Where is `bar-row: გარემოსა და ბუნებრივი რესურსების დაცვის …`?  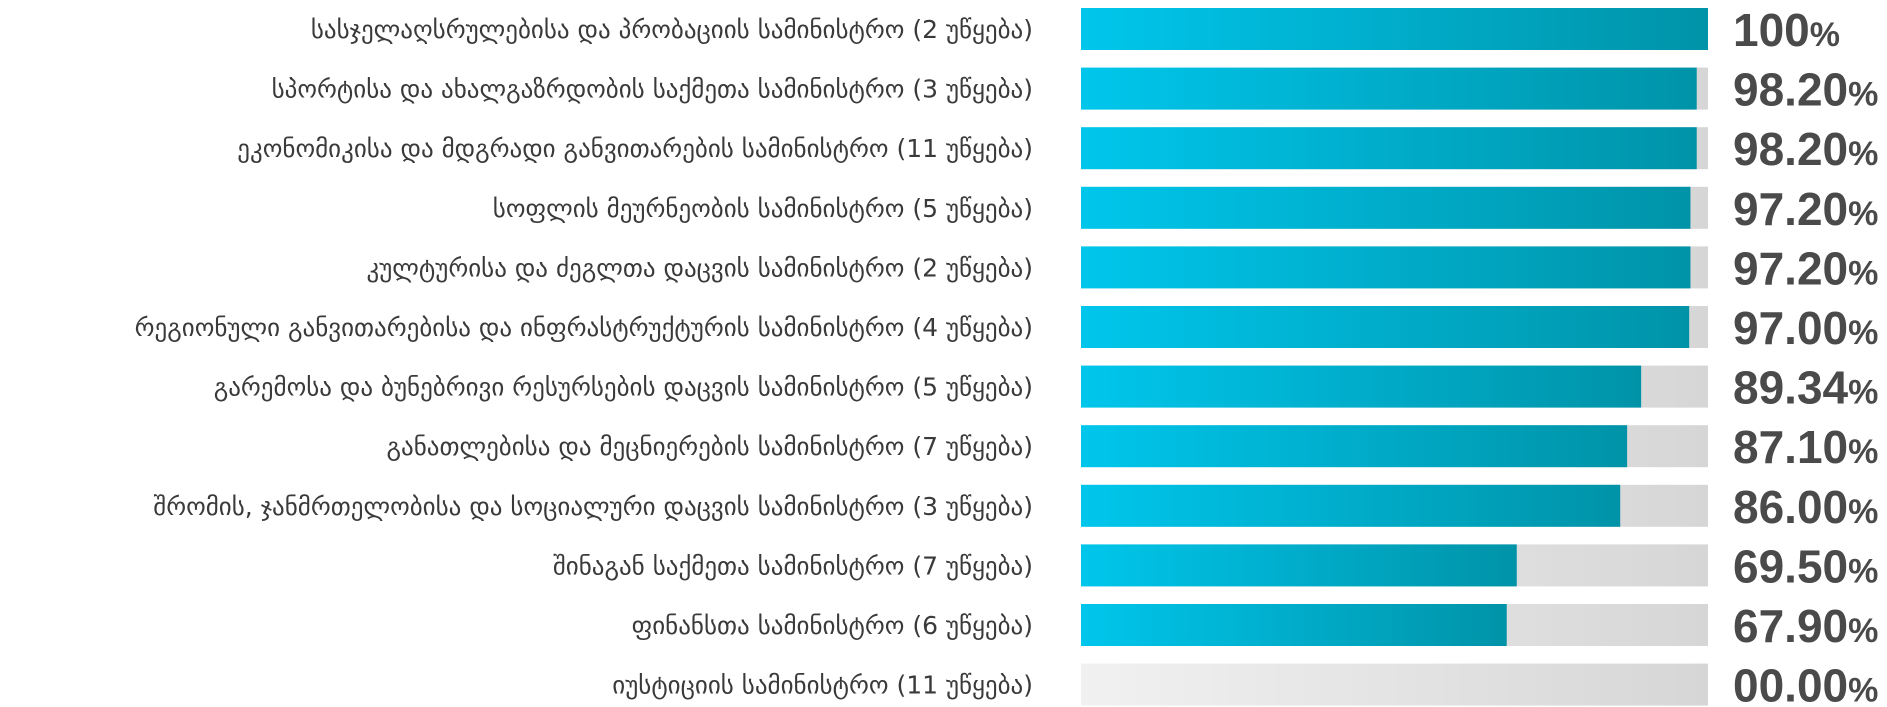
bar-row: გარემოსა და ბუნებრივი რესურსების დაცვის … is located at coordinates (1046, 388).